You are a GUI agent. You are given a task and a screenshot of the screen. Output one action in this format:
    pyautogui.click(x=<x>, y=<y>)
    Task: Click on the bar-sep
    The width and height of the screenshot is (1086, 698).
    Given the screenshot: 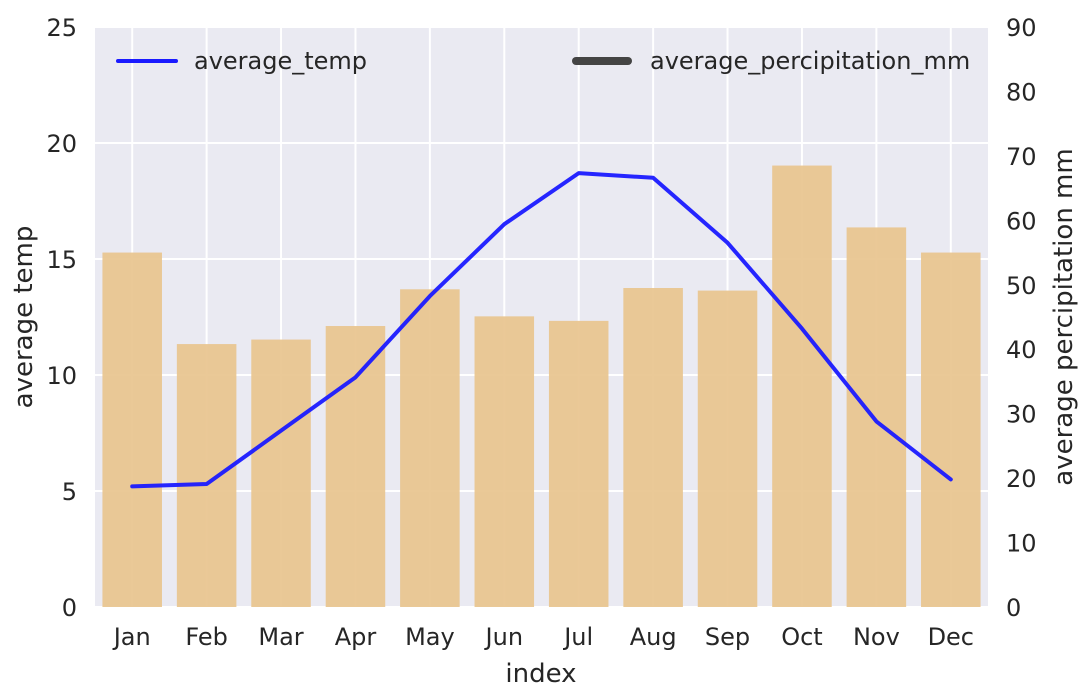 What is the action you would take?
    pyautogui.click(x=727, y=448)
    